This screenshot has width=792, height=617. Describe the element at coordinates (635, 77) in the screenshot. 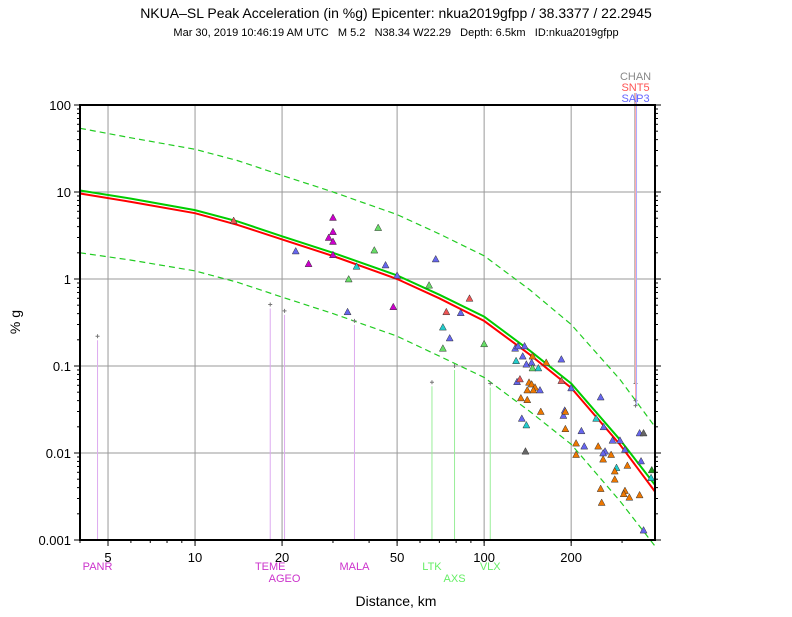

I see `station-label: CHAN` at that location.